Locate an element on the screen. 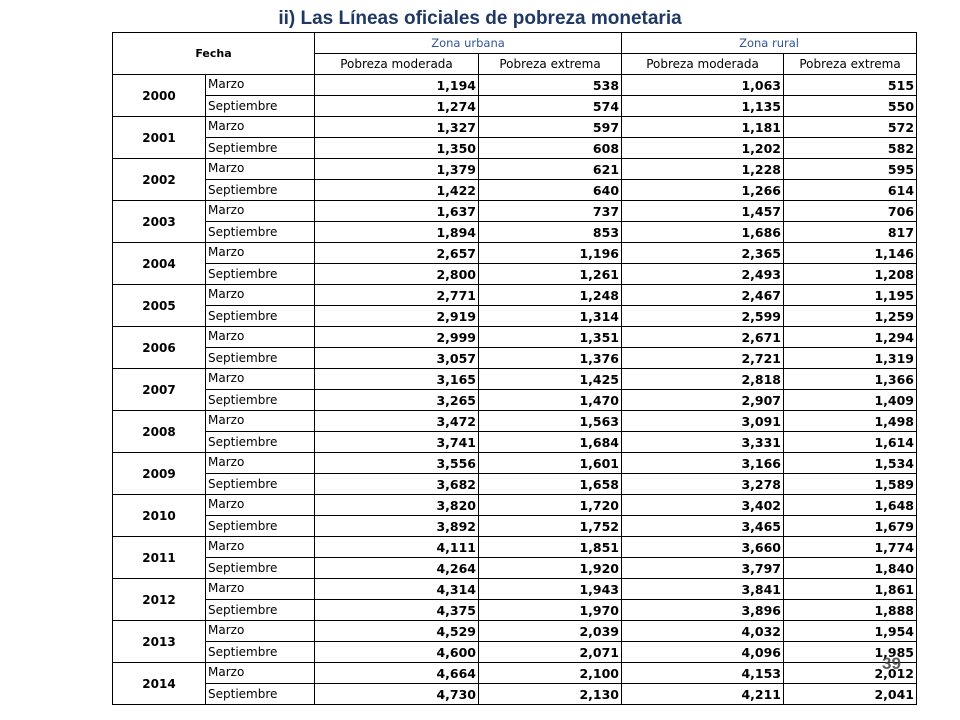 Image resolution: width=960 pixels, height=720 pixels. table-row: 2008 Marzo 3,472 1,563 3,091 1,498 is located at coordinates (515, 431).